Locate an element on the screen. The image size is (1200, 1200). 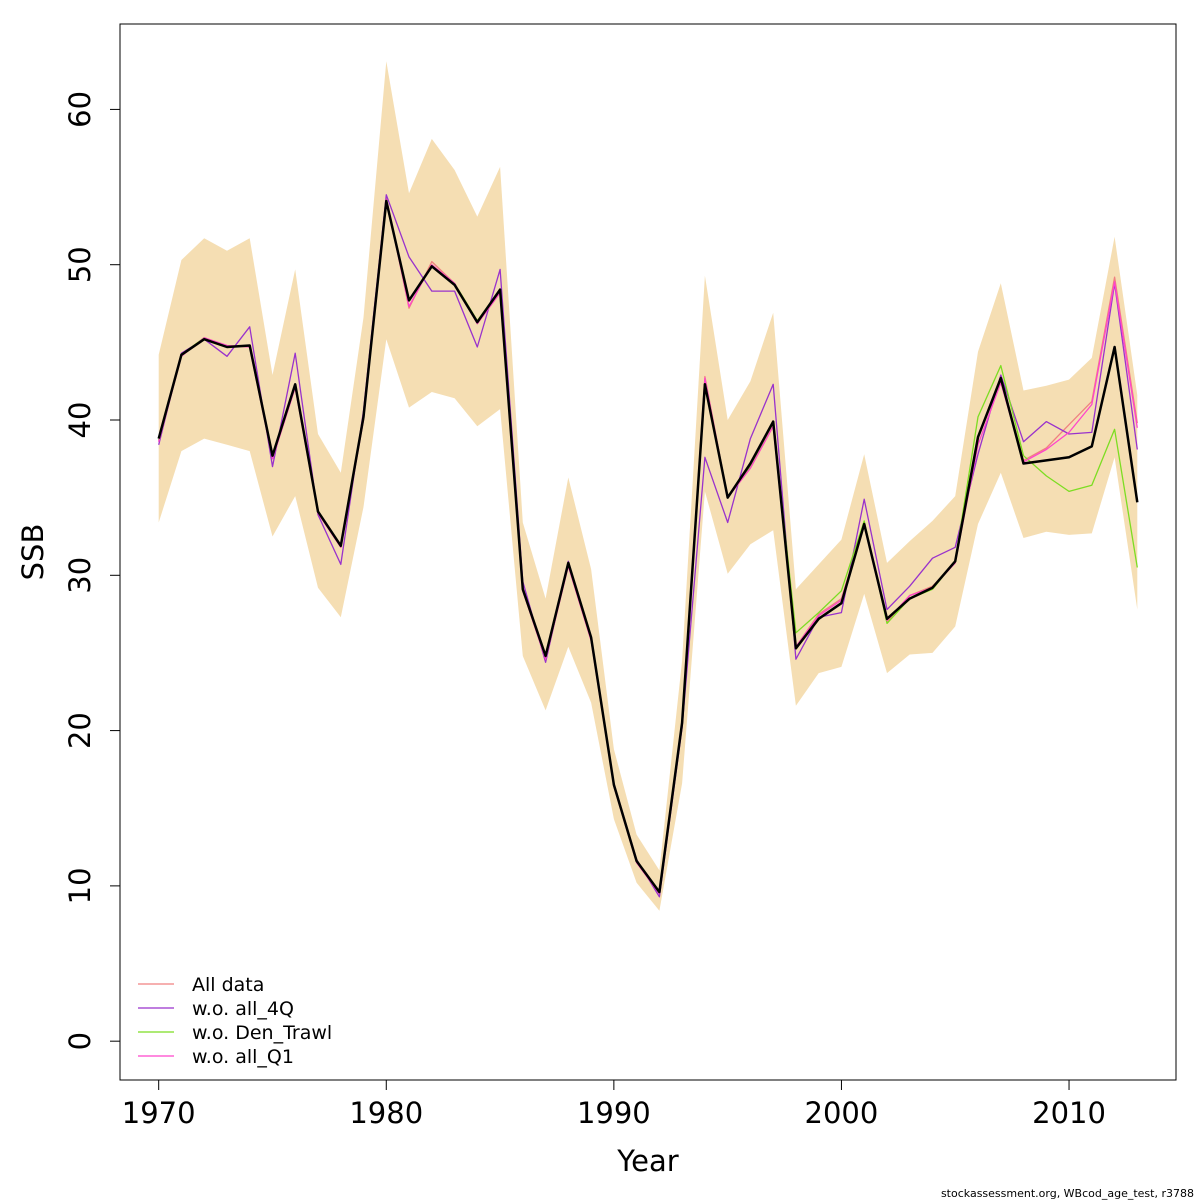
legend-label: All data is located at coordinates (228, 985).